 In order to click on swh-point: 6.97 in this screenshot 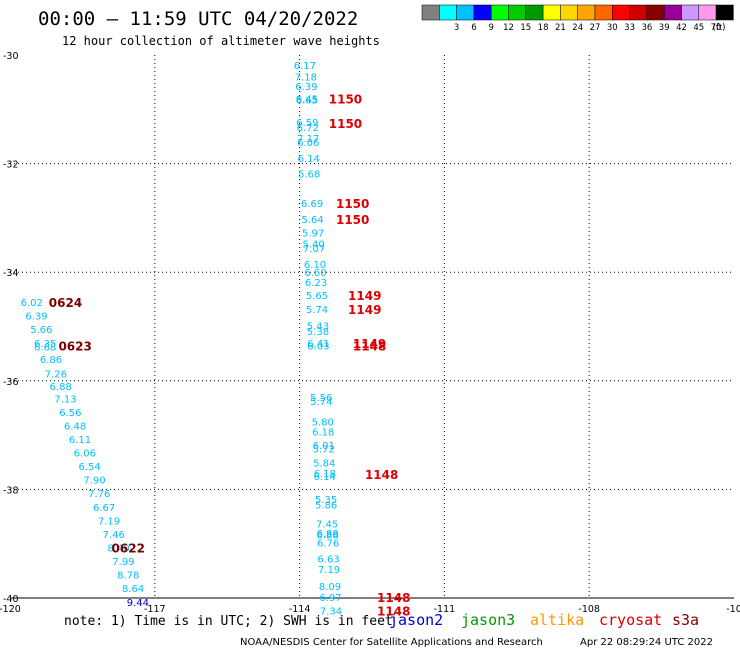, I will do `click(330, 598)`.